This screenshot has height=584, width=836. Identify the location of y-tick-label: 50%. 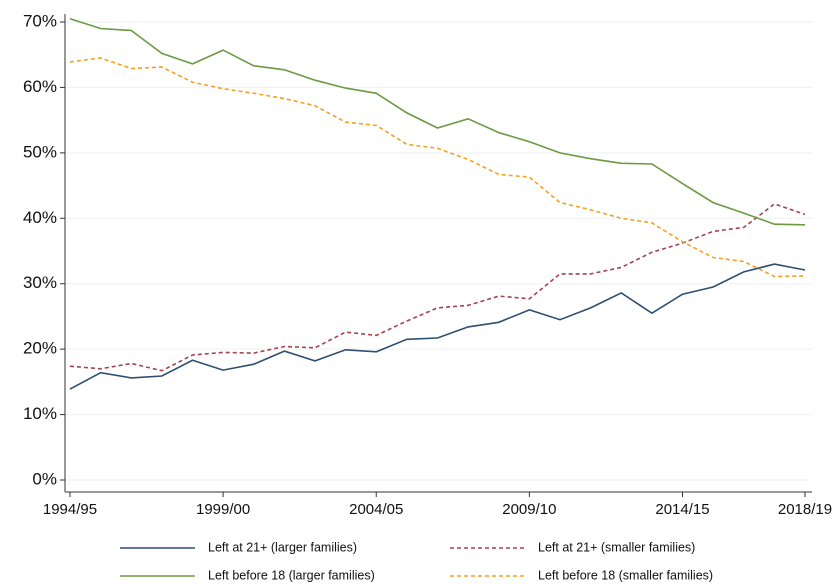
(40, 151).